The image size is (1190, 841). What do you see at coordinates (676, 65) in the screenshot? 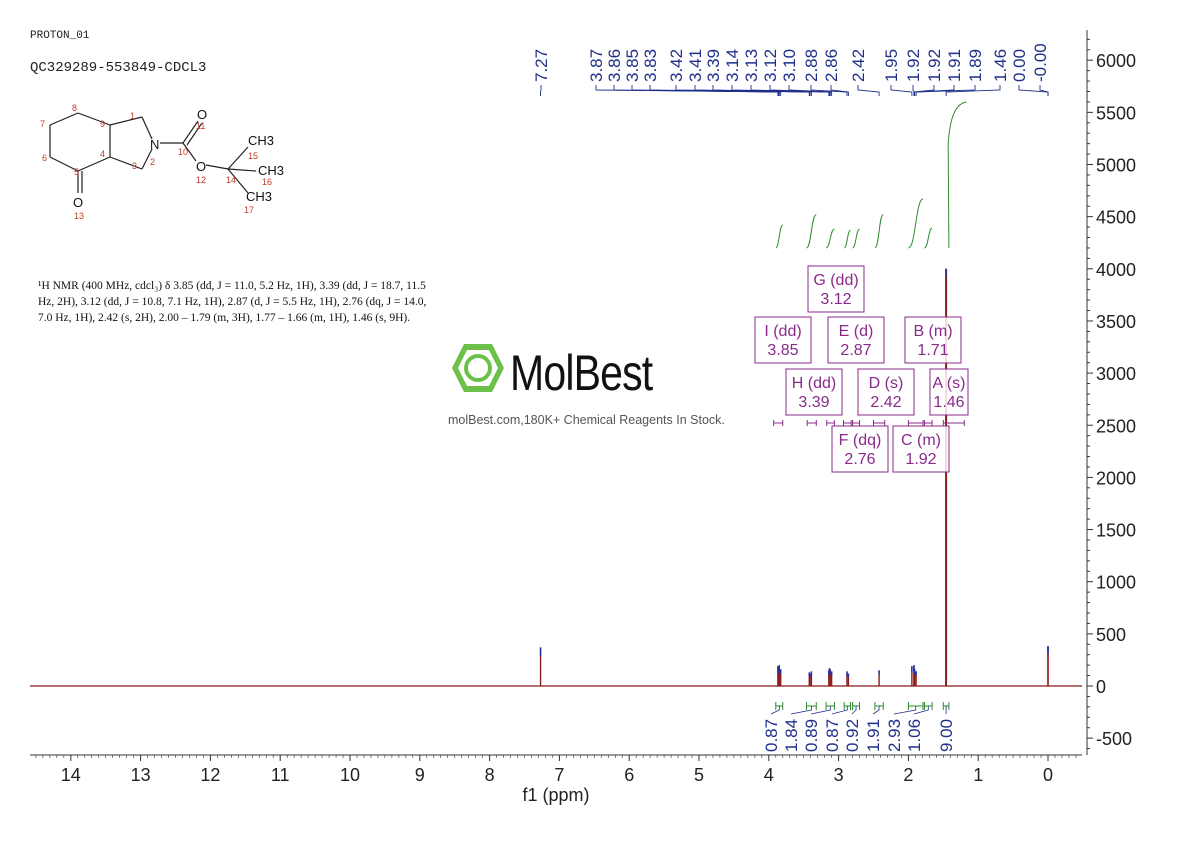
I see `peak-label: 3.42` at bounding box center [676, 65].